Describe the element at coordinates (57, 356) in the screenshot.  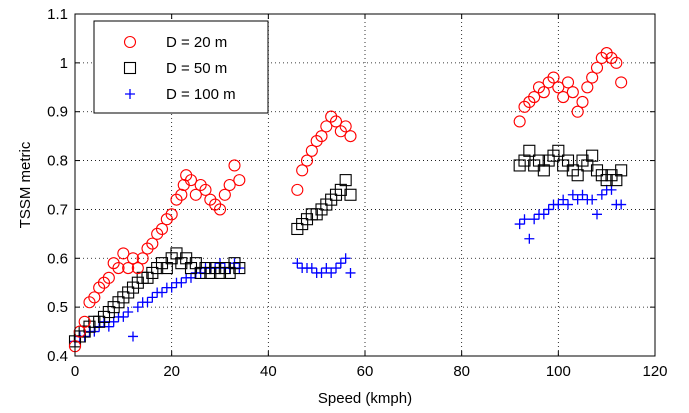
I see `y-tick-label: 0.4` at that location.